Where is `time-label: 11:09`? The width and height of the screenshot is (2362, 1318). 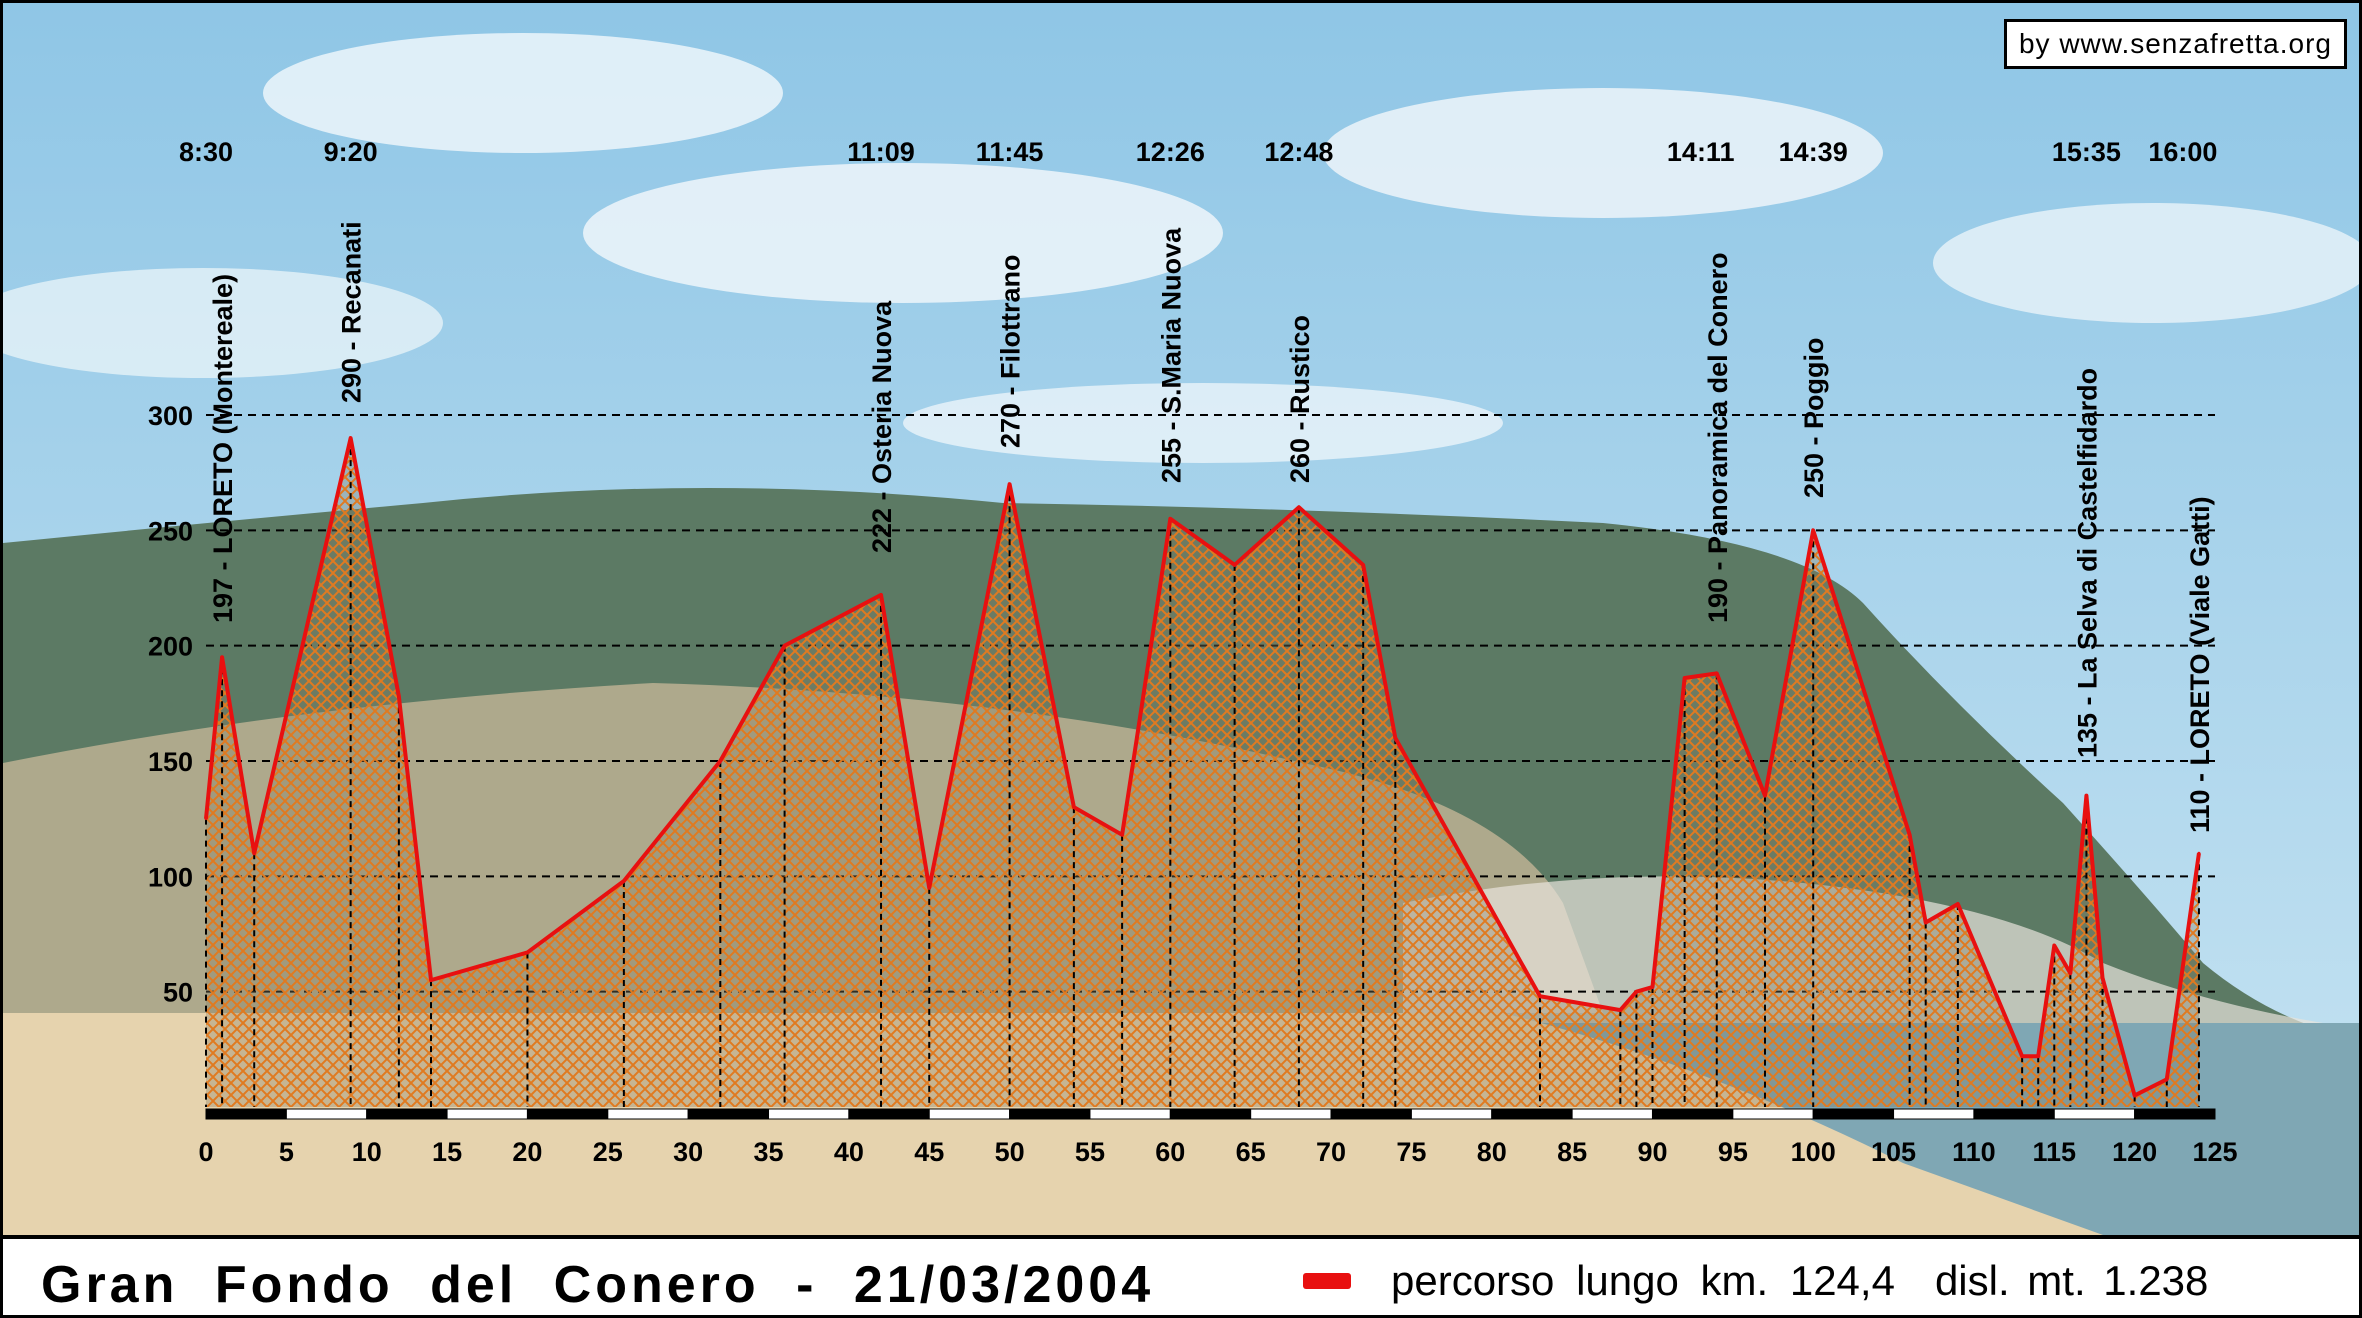
time-label: 11:09 is located at coordinates (881, 152).